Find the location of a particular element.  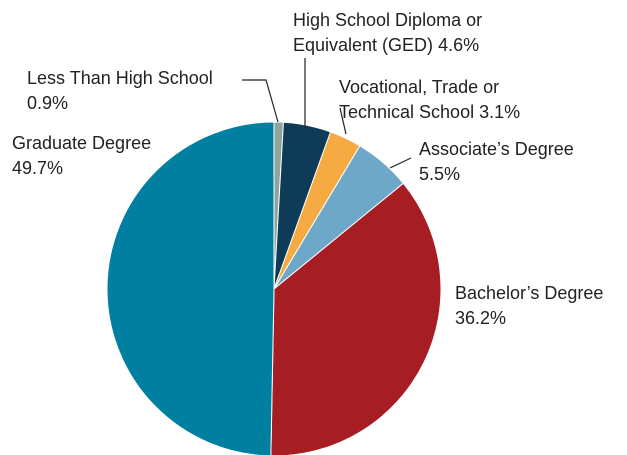

value-label: 36.2% is located at coordinates (481, 318).